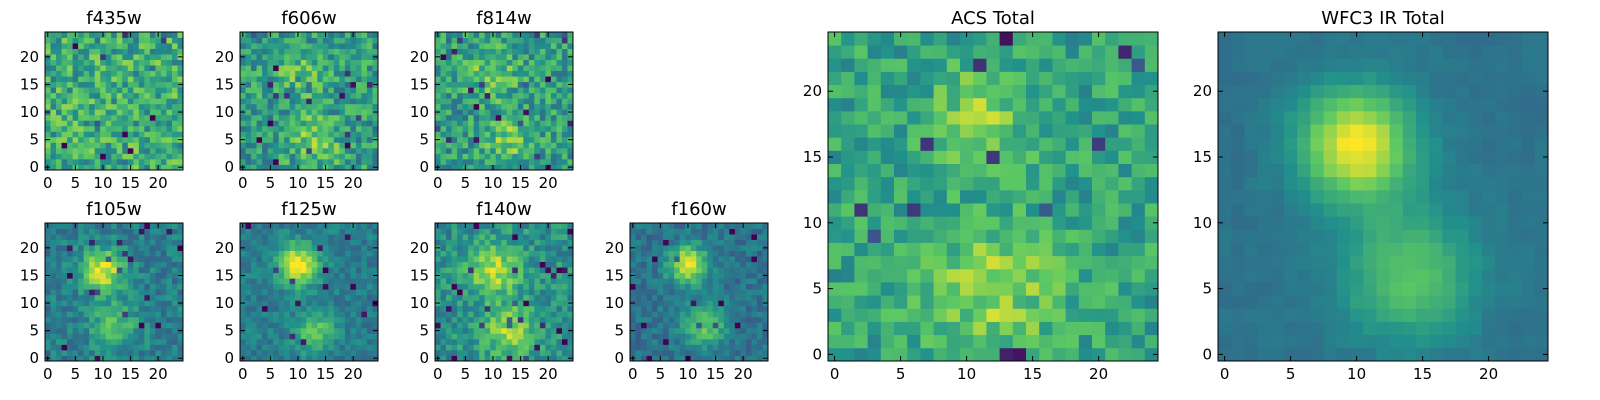 The height and width of the screenshot is (400, 1600). I want to click on x-tick-label: 0, so click(48, 374).